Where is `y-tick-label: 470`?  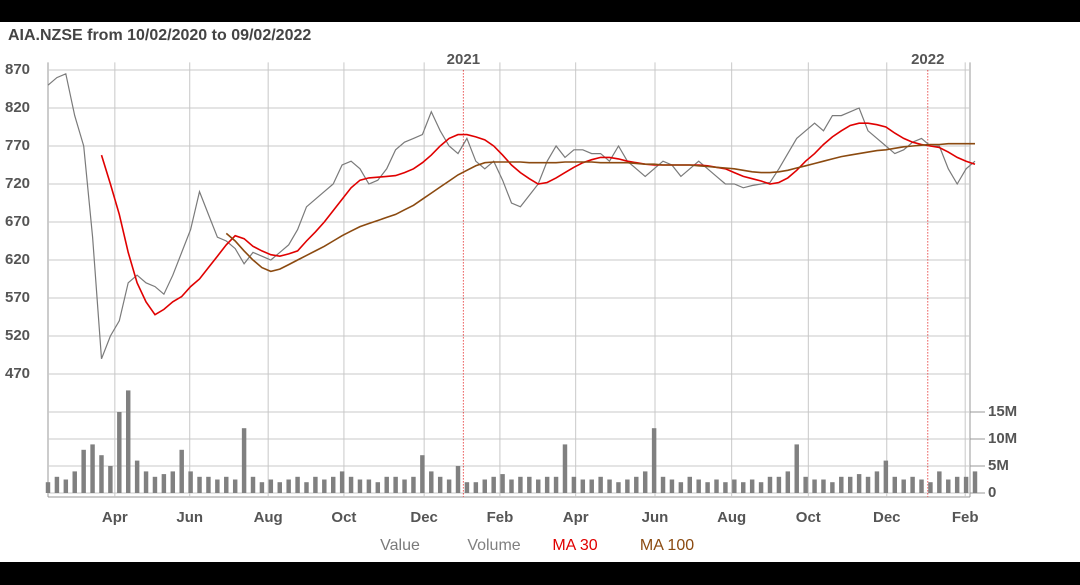
y-tick-label: 470 is located at coordinates (17, 373).